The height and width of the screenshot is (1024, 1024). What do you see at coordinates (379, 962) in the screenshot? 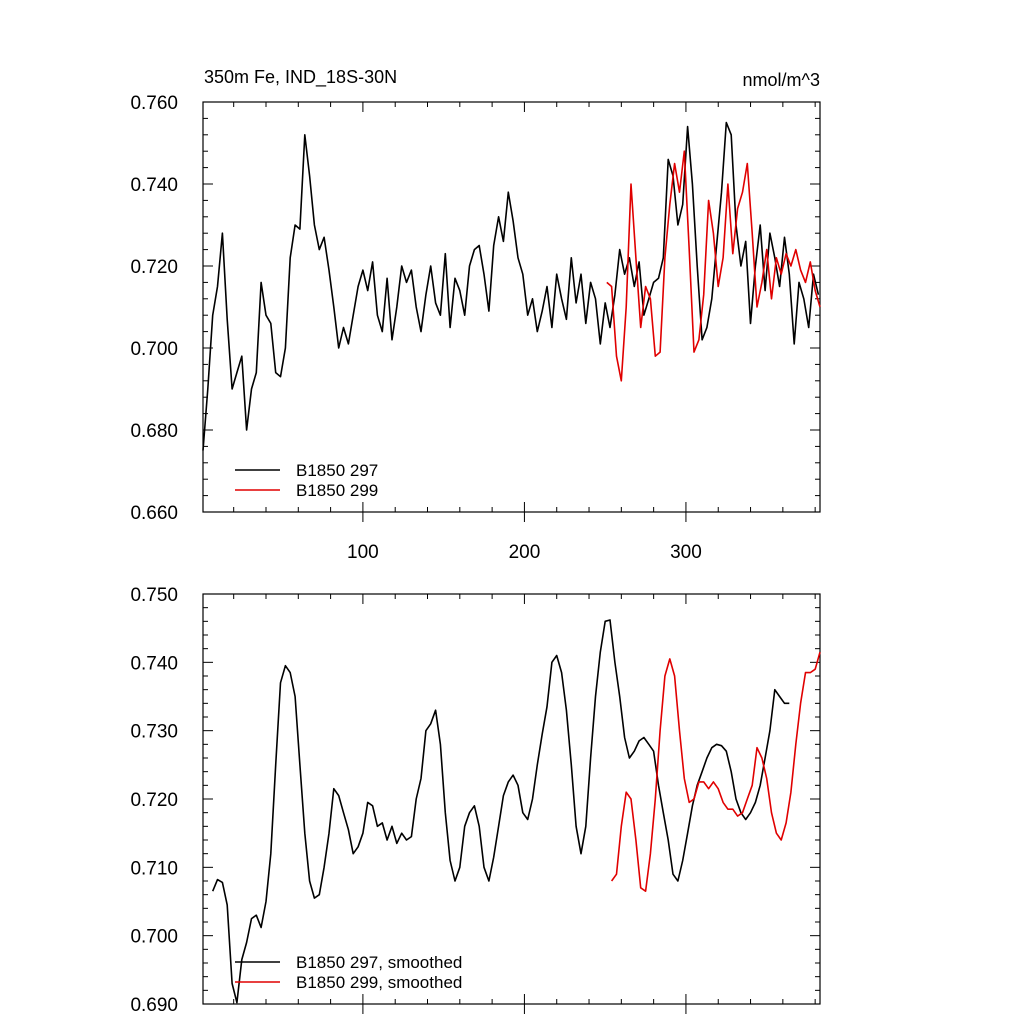
I see `legend-label-b1850-297-smoothed: B1850 297, smoothed` at bounding box center [379, 962].